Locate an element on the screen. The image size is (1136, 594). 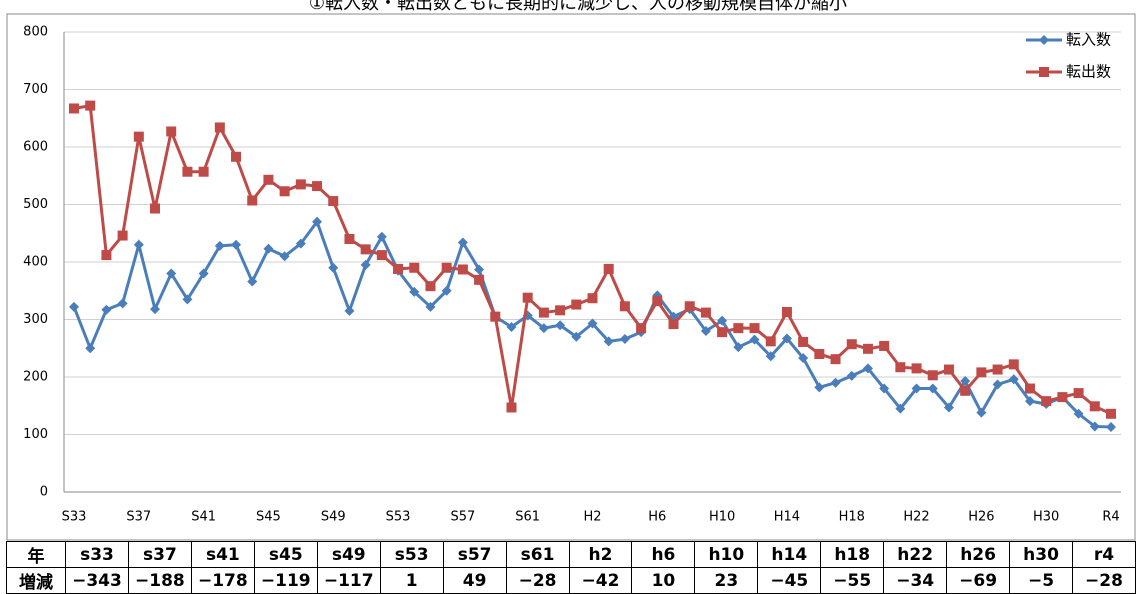
table-cell: 49 is located at coordinates (474, 580).